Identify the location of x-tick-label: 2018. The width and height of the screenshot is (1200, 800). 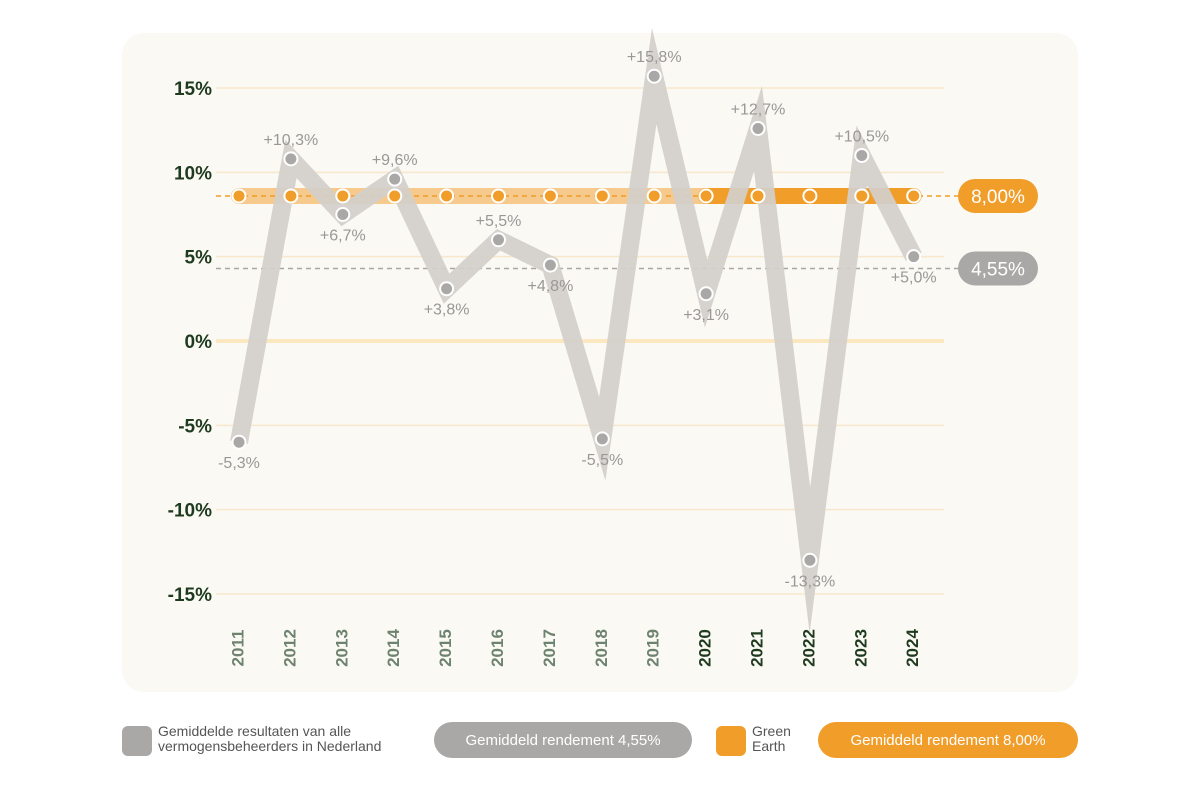
(601, 648).